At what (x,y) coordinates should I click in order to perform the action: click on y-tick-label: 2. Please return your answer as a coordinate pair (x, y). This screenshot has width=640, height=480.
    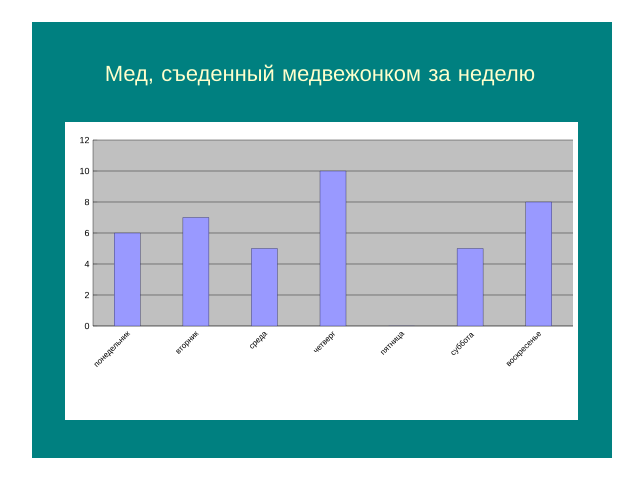
    Looking at the image, I should click on (87, 295).